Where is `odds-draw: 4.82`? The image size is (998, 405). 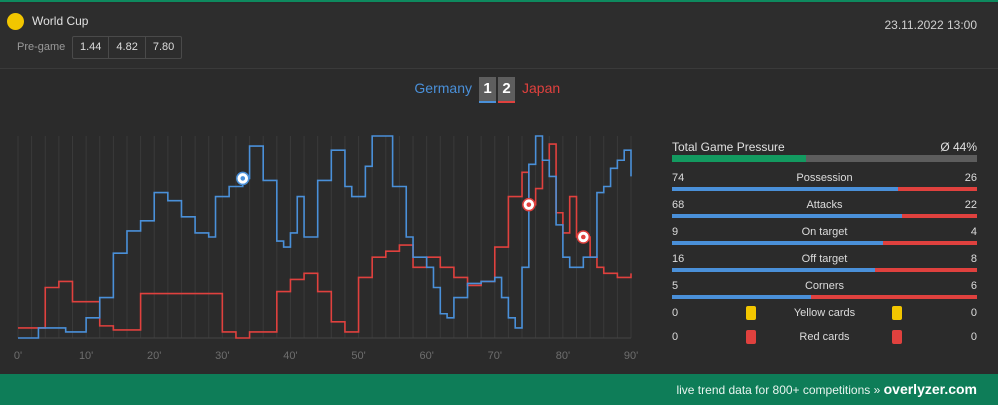
odds-draw: 4.82 is located at coordinates (127, 47).